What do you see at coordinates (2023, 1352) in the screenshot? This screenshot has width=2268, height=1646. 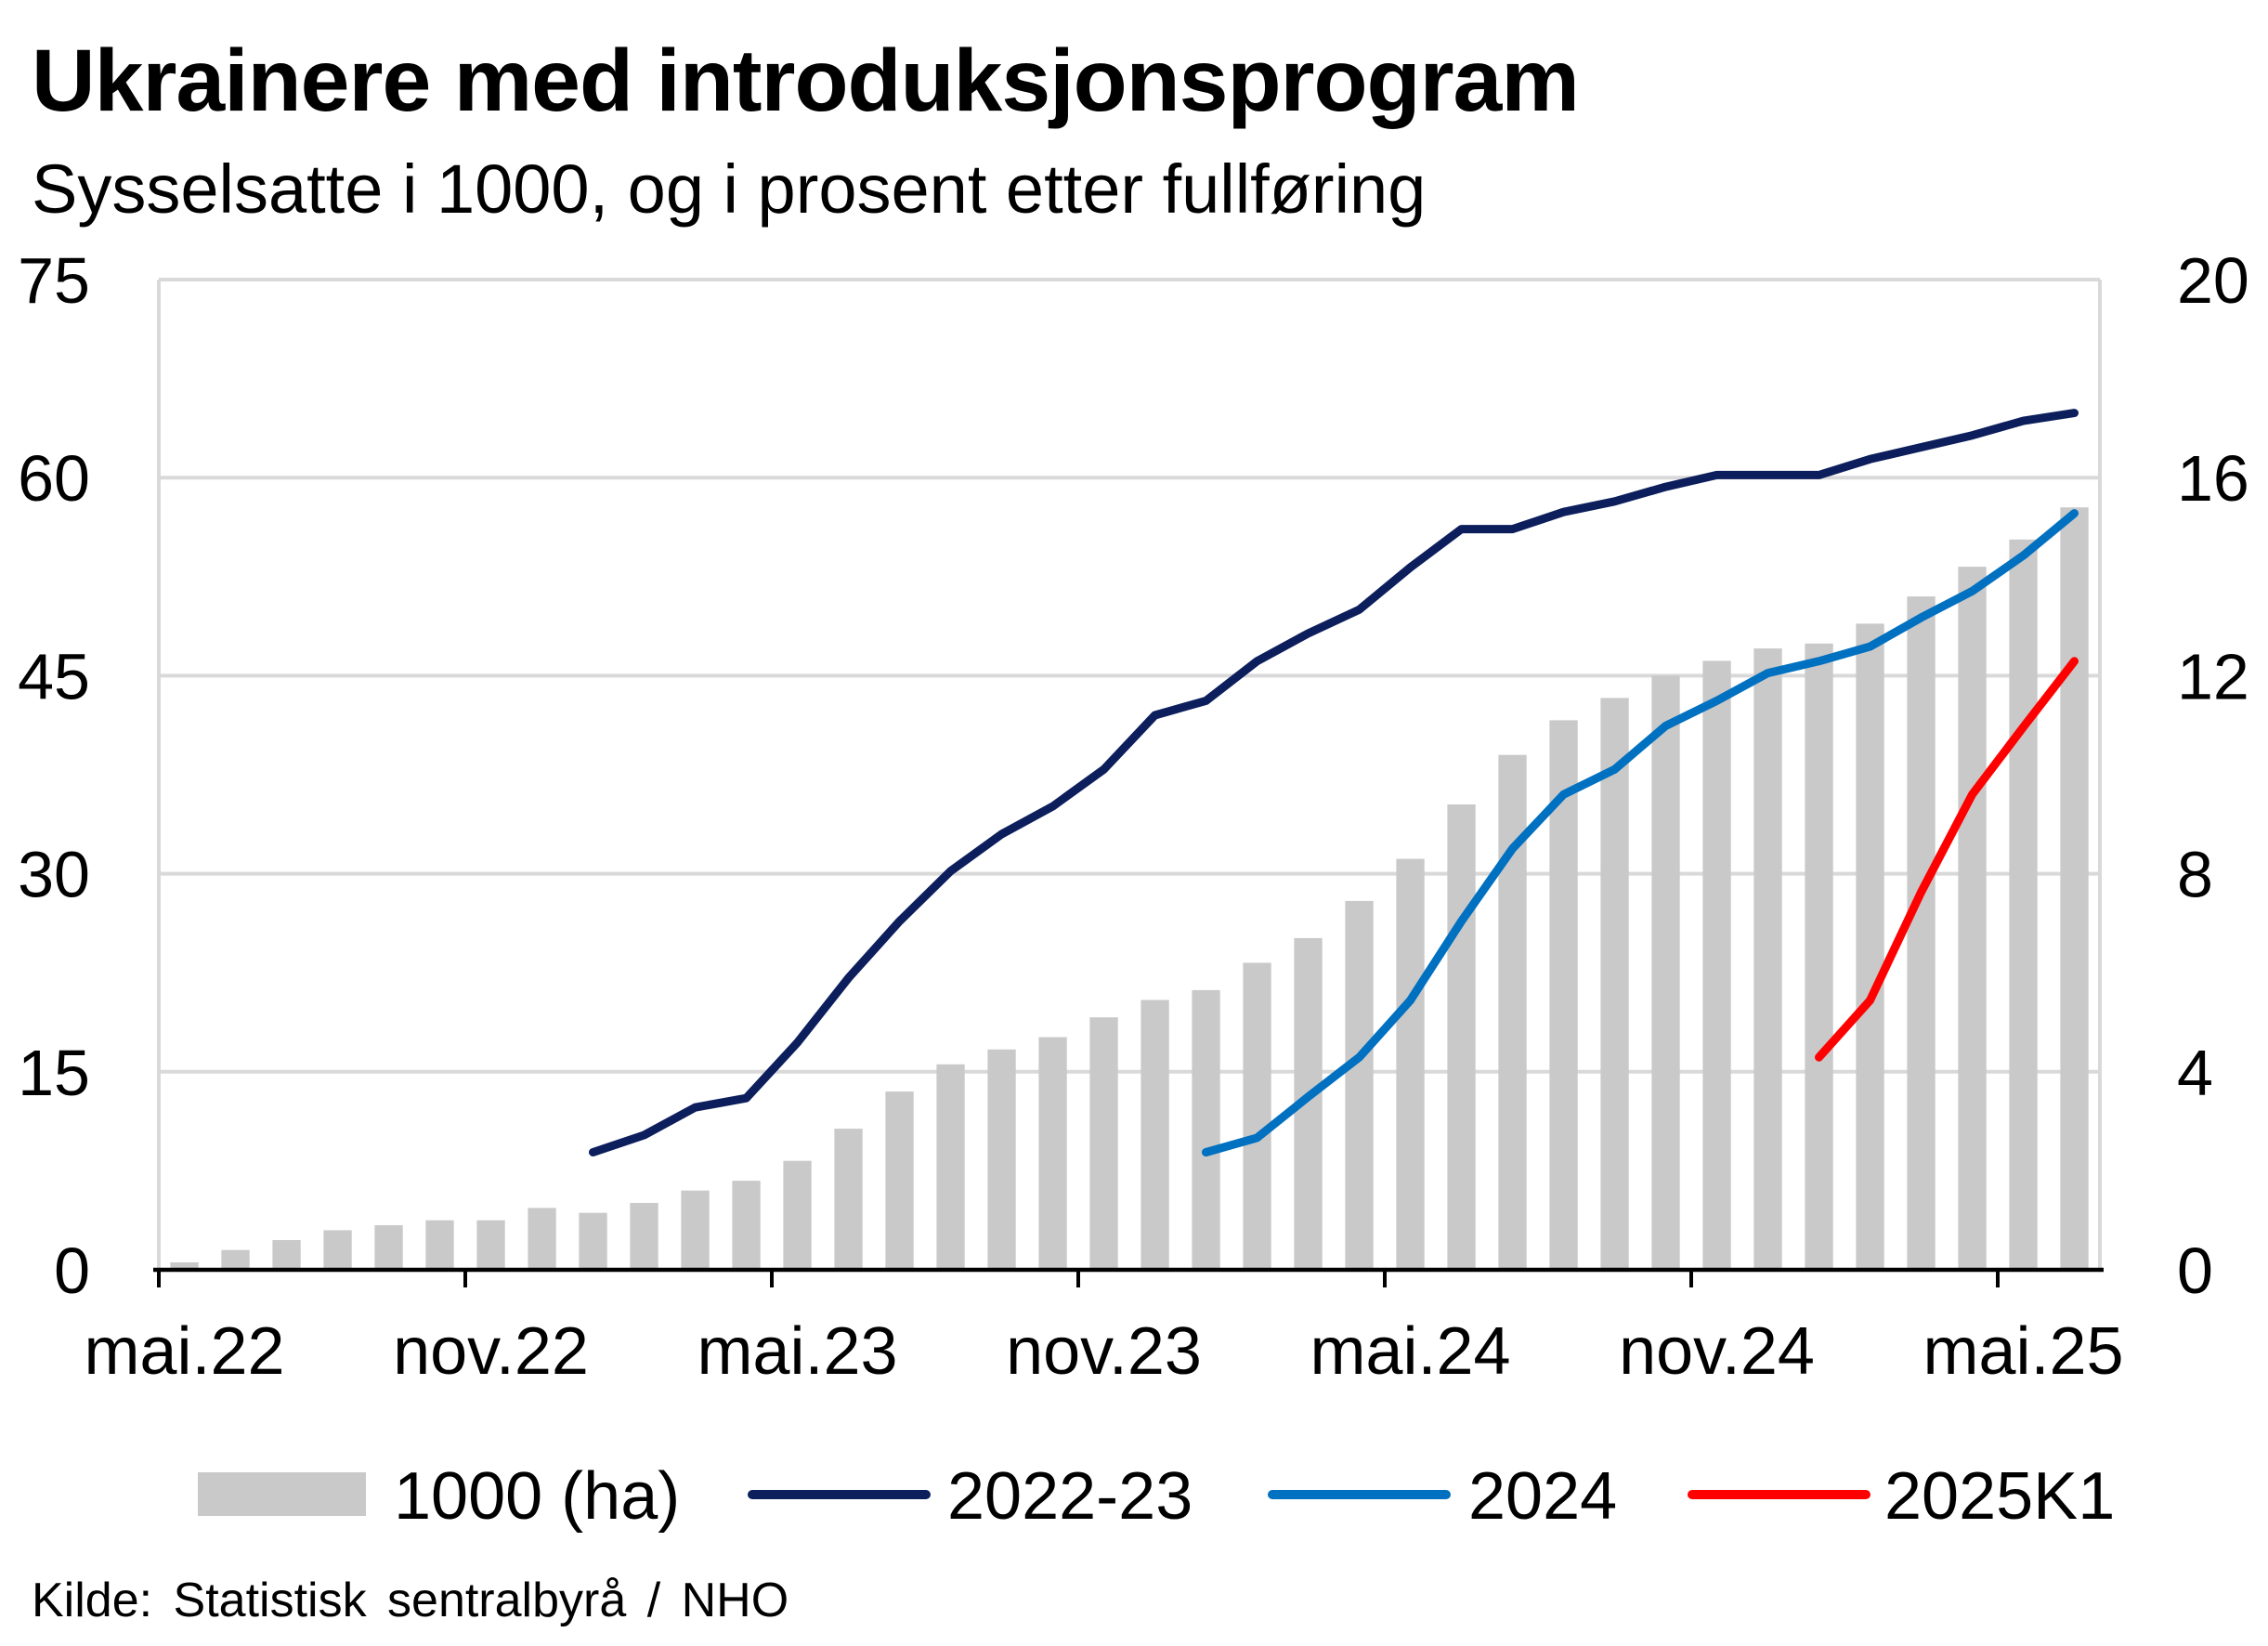 I see `x-tick-label: mai.25` at bounding box center [2023, 1352].